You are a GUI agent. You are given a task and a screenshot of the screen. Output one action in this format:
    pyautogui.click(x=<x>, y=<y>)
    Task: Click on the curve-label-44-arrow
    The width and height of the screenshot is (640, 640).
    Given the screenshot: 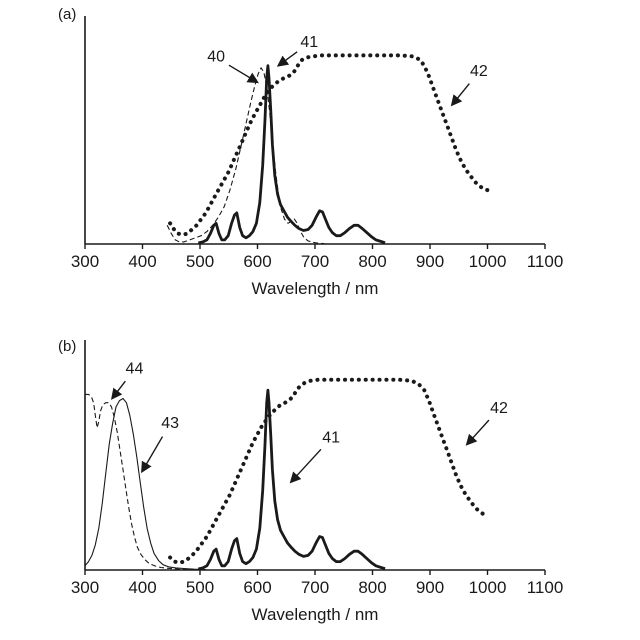 What is the action you would take?
    pyautogui.click(x=118, y=390)
    